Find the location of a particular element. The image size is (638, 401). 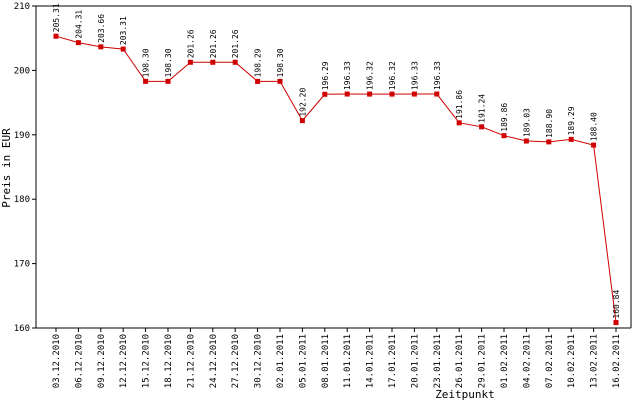

y-tick-label: 170 is located at coordinates (22, 265).